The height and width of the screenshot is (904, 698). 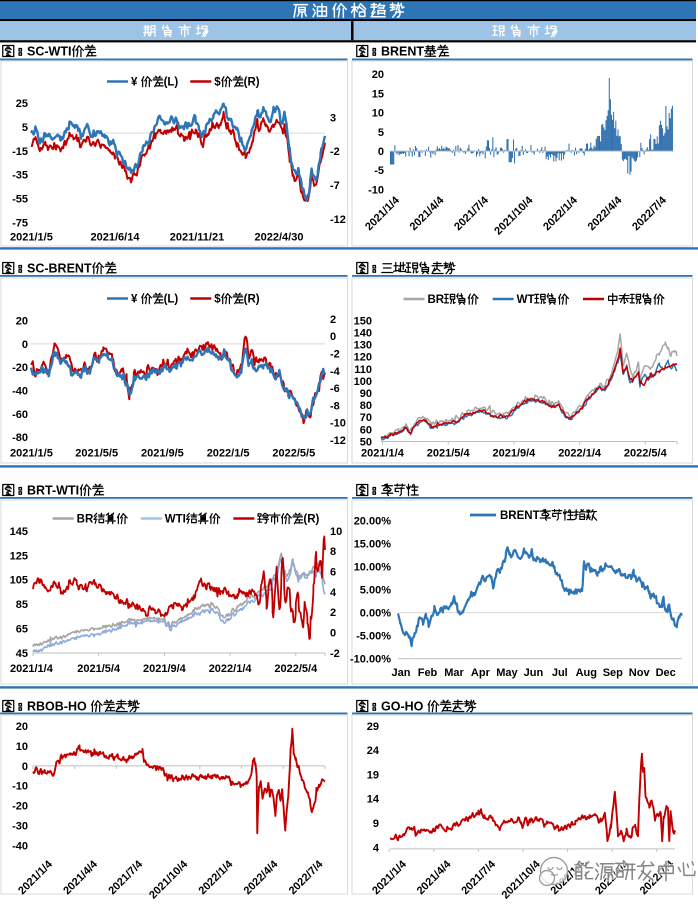 I want to click on svg-text: 65, so click(x=22, y=630).